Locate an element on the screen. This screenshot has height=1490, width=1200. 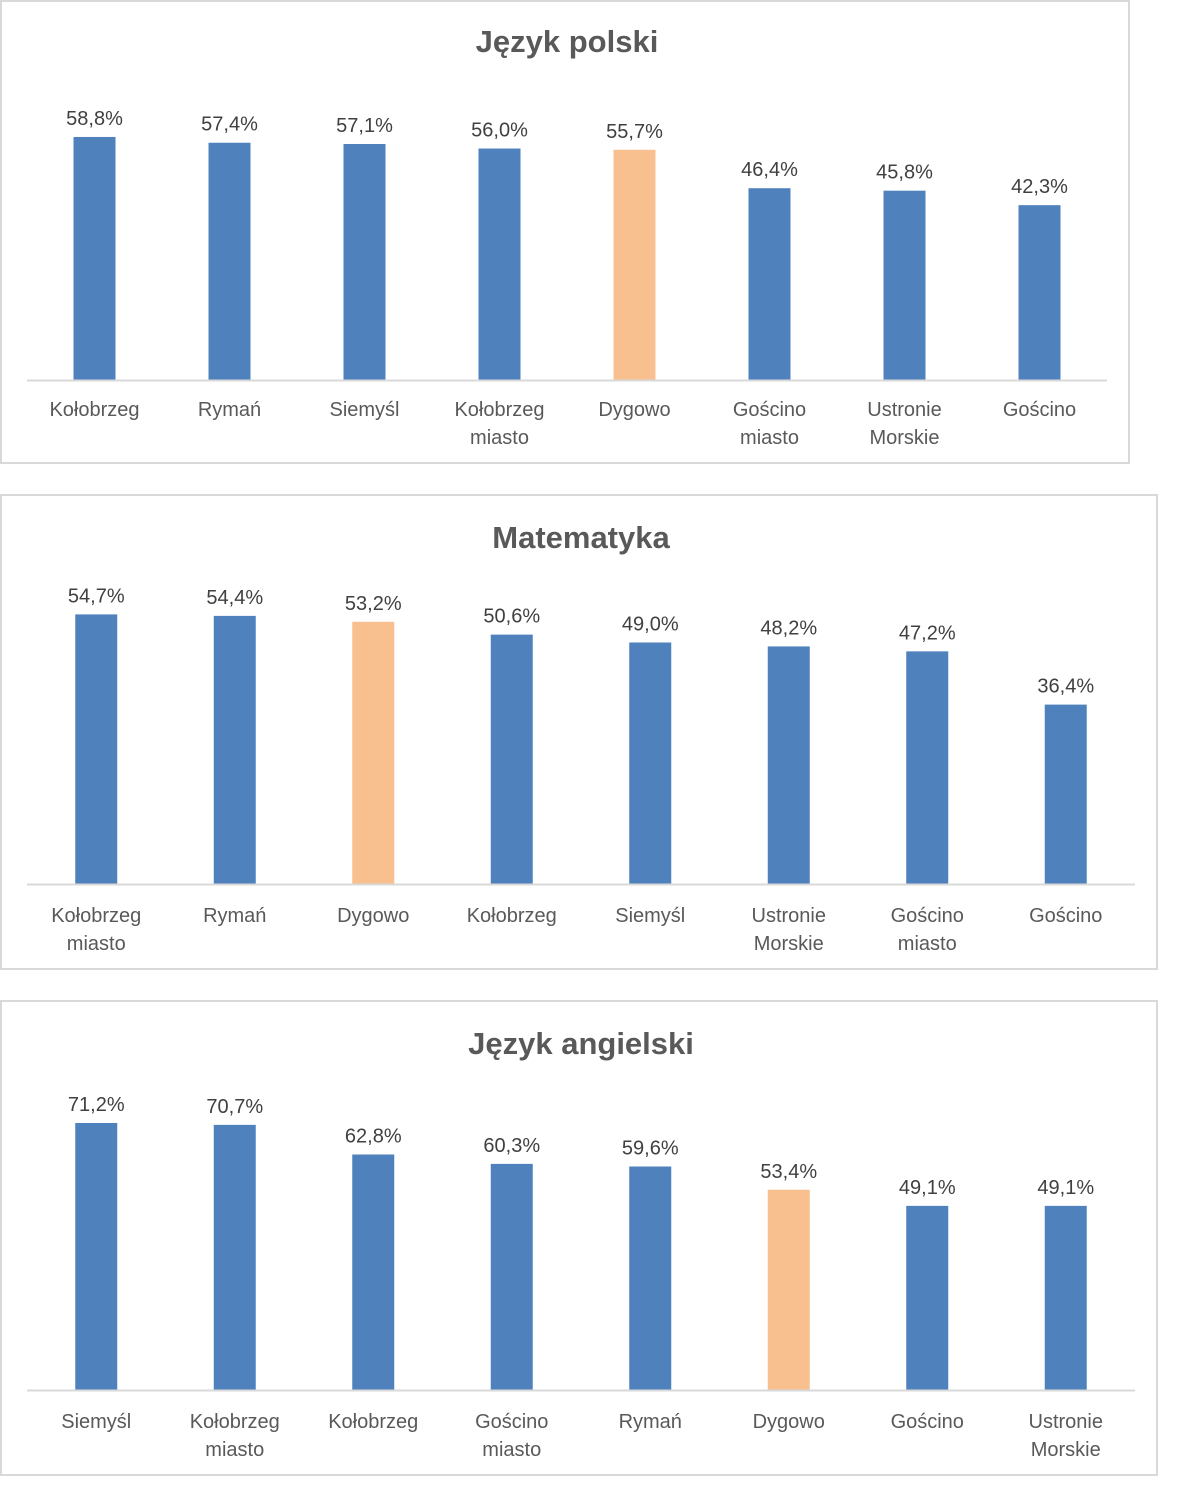
chart-title-matematyka: Matematyka is located at coordinates (581, 537).